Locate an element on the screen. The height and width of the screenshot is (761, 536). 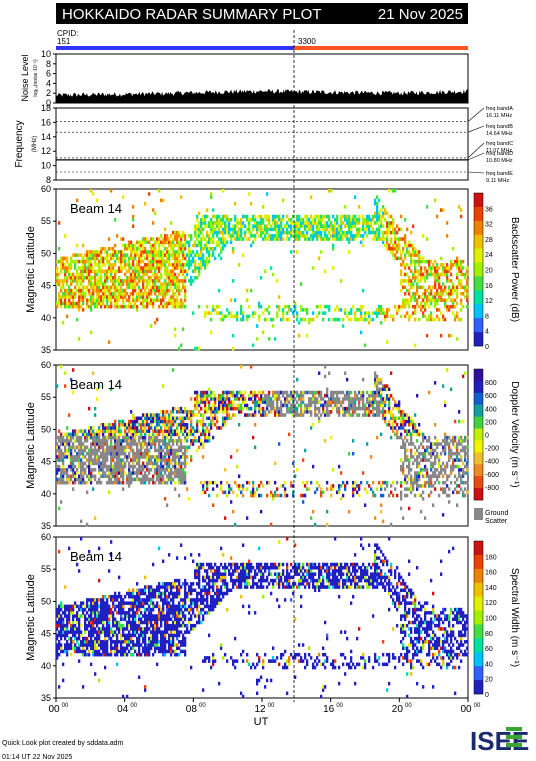
velocity-colorbar-tick-label: -200 is located at coordinates (492, 449).